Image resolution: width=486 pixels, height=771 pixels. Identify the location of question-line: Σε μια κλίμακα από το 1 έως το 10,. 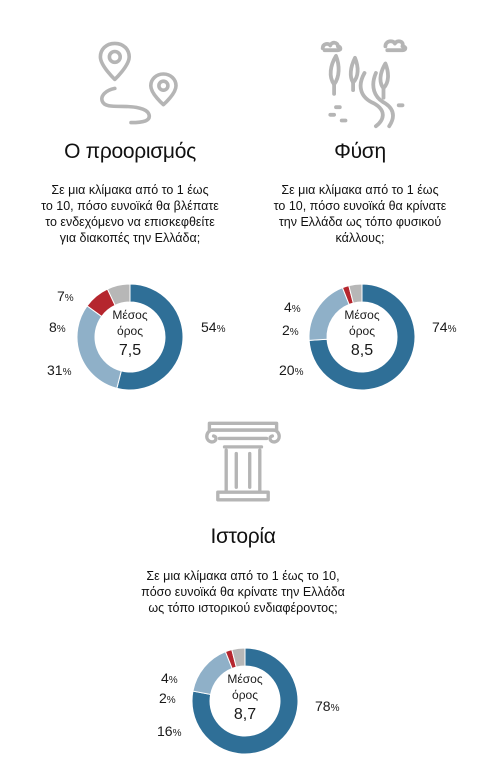
(243, 576).